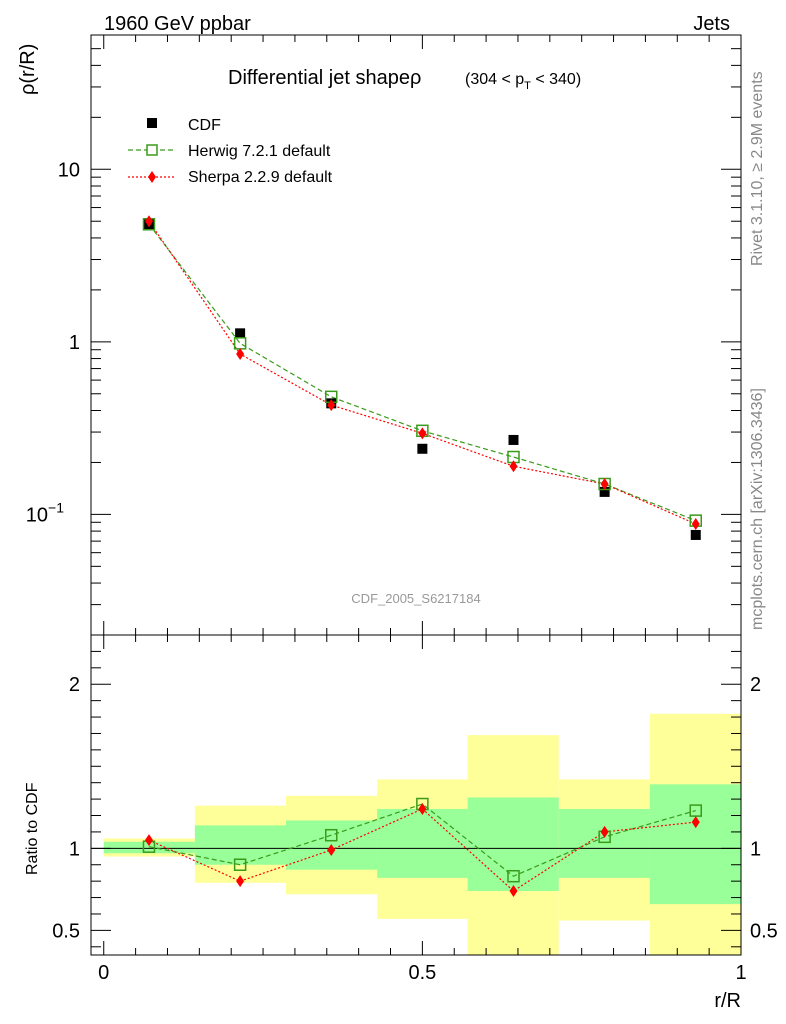 This screenshot has height=1024, width=786. I want to click on chart-title-range-suffix: < 340), so click(556, 79).